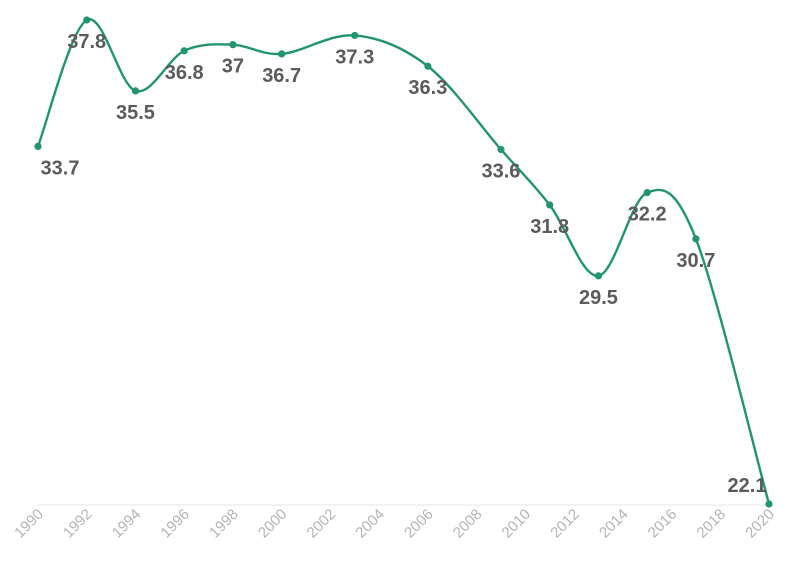 The height and width of the screenshot is (575, 796). Describe the element at coordinates (647, 215) in the screenshot. I see `data-label: 32.2` at that location.